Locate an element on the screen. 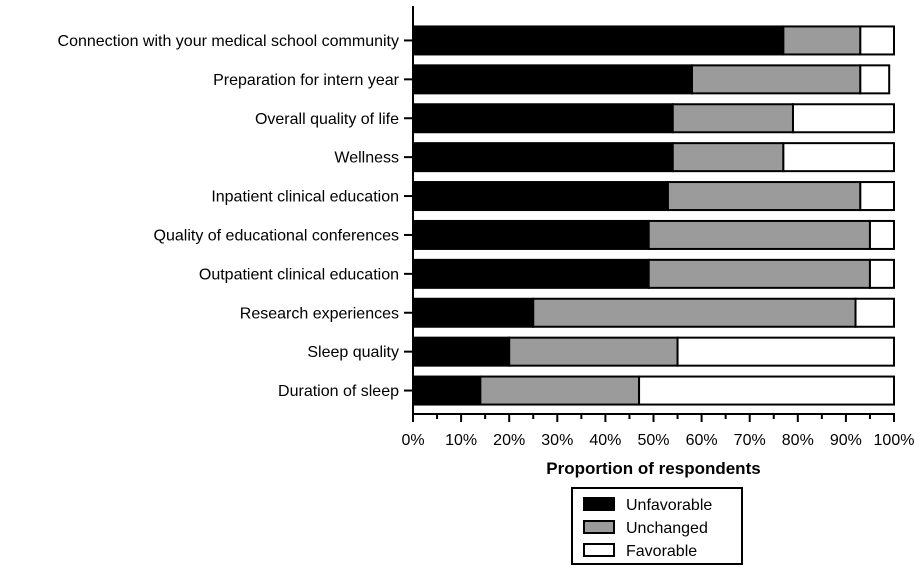  category-label: Duration of sleep is located at coordinates (338, 391).